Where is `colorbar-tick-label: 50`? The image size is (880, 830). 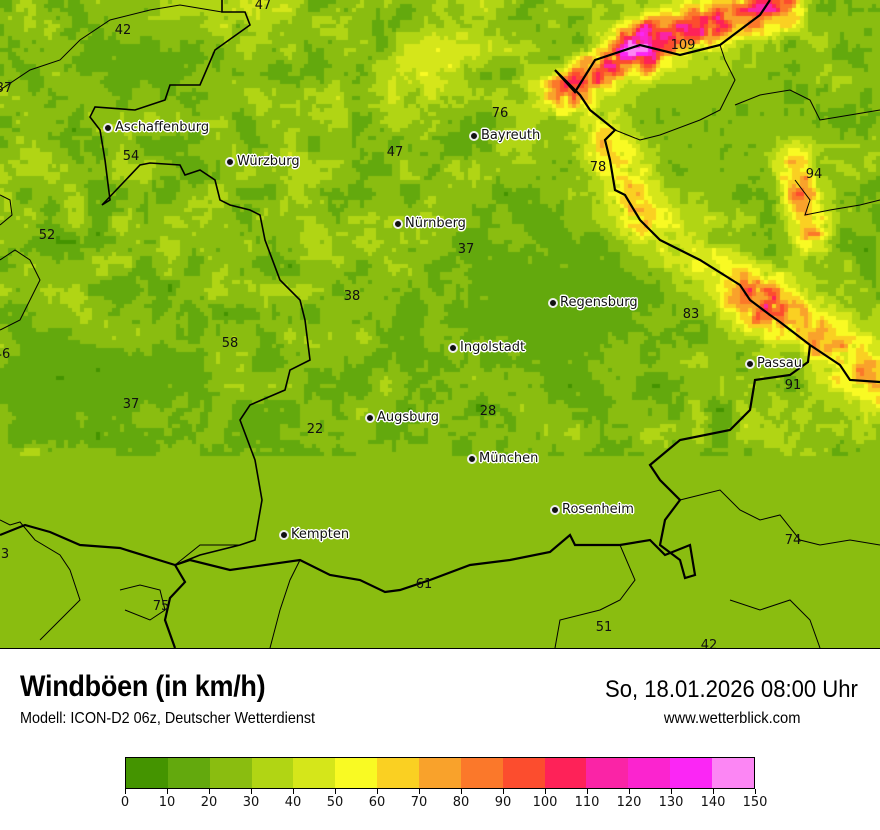
colorbar-tick-label: 50 is located at coordinates (335, 802).